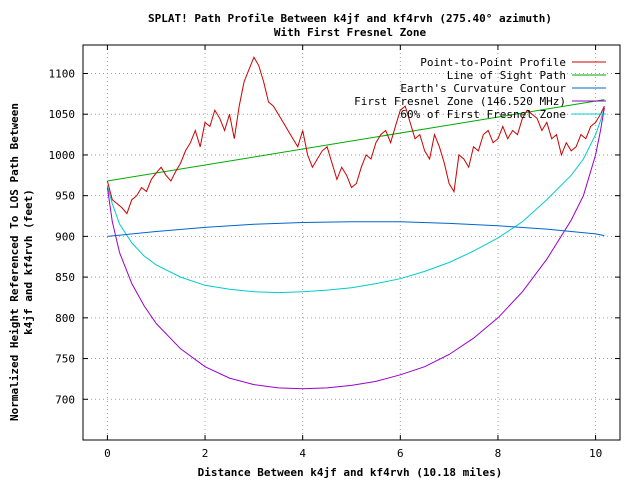 The width and height of the screenshot is (640, 480). I want to click on y-tick-label: 700, so click(65, 399).